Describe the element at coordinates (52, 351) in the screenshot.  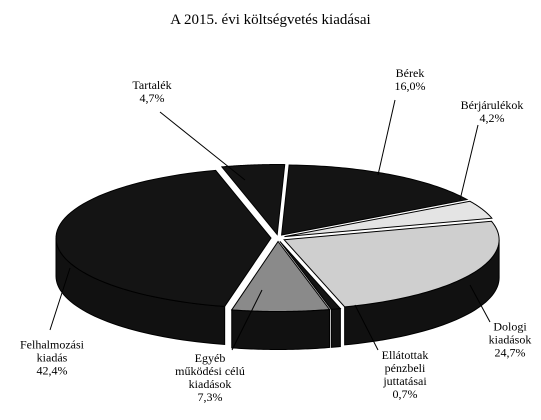
I see `category-label: Felhalmozási kiadás` at that location.